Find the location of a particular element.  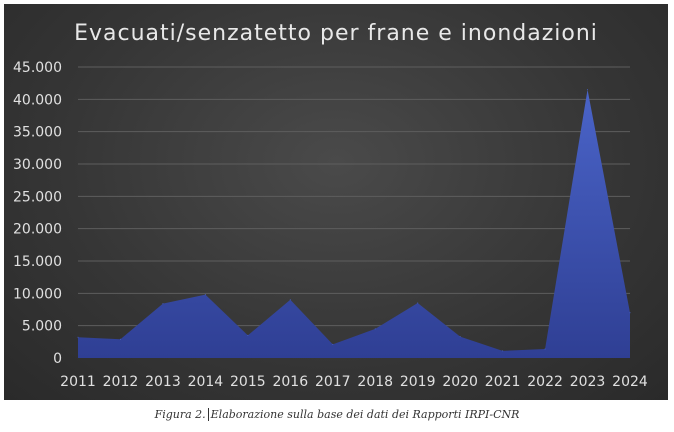

x-tick-label: 2015 is located at coordinates (248, 382).